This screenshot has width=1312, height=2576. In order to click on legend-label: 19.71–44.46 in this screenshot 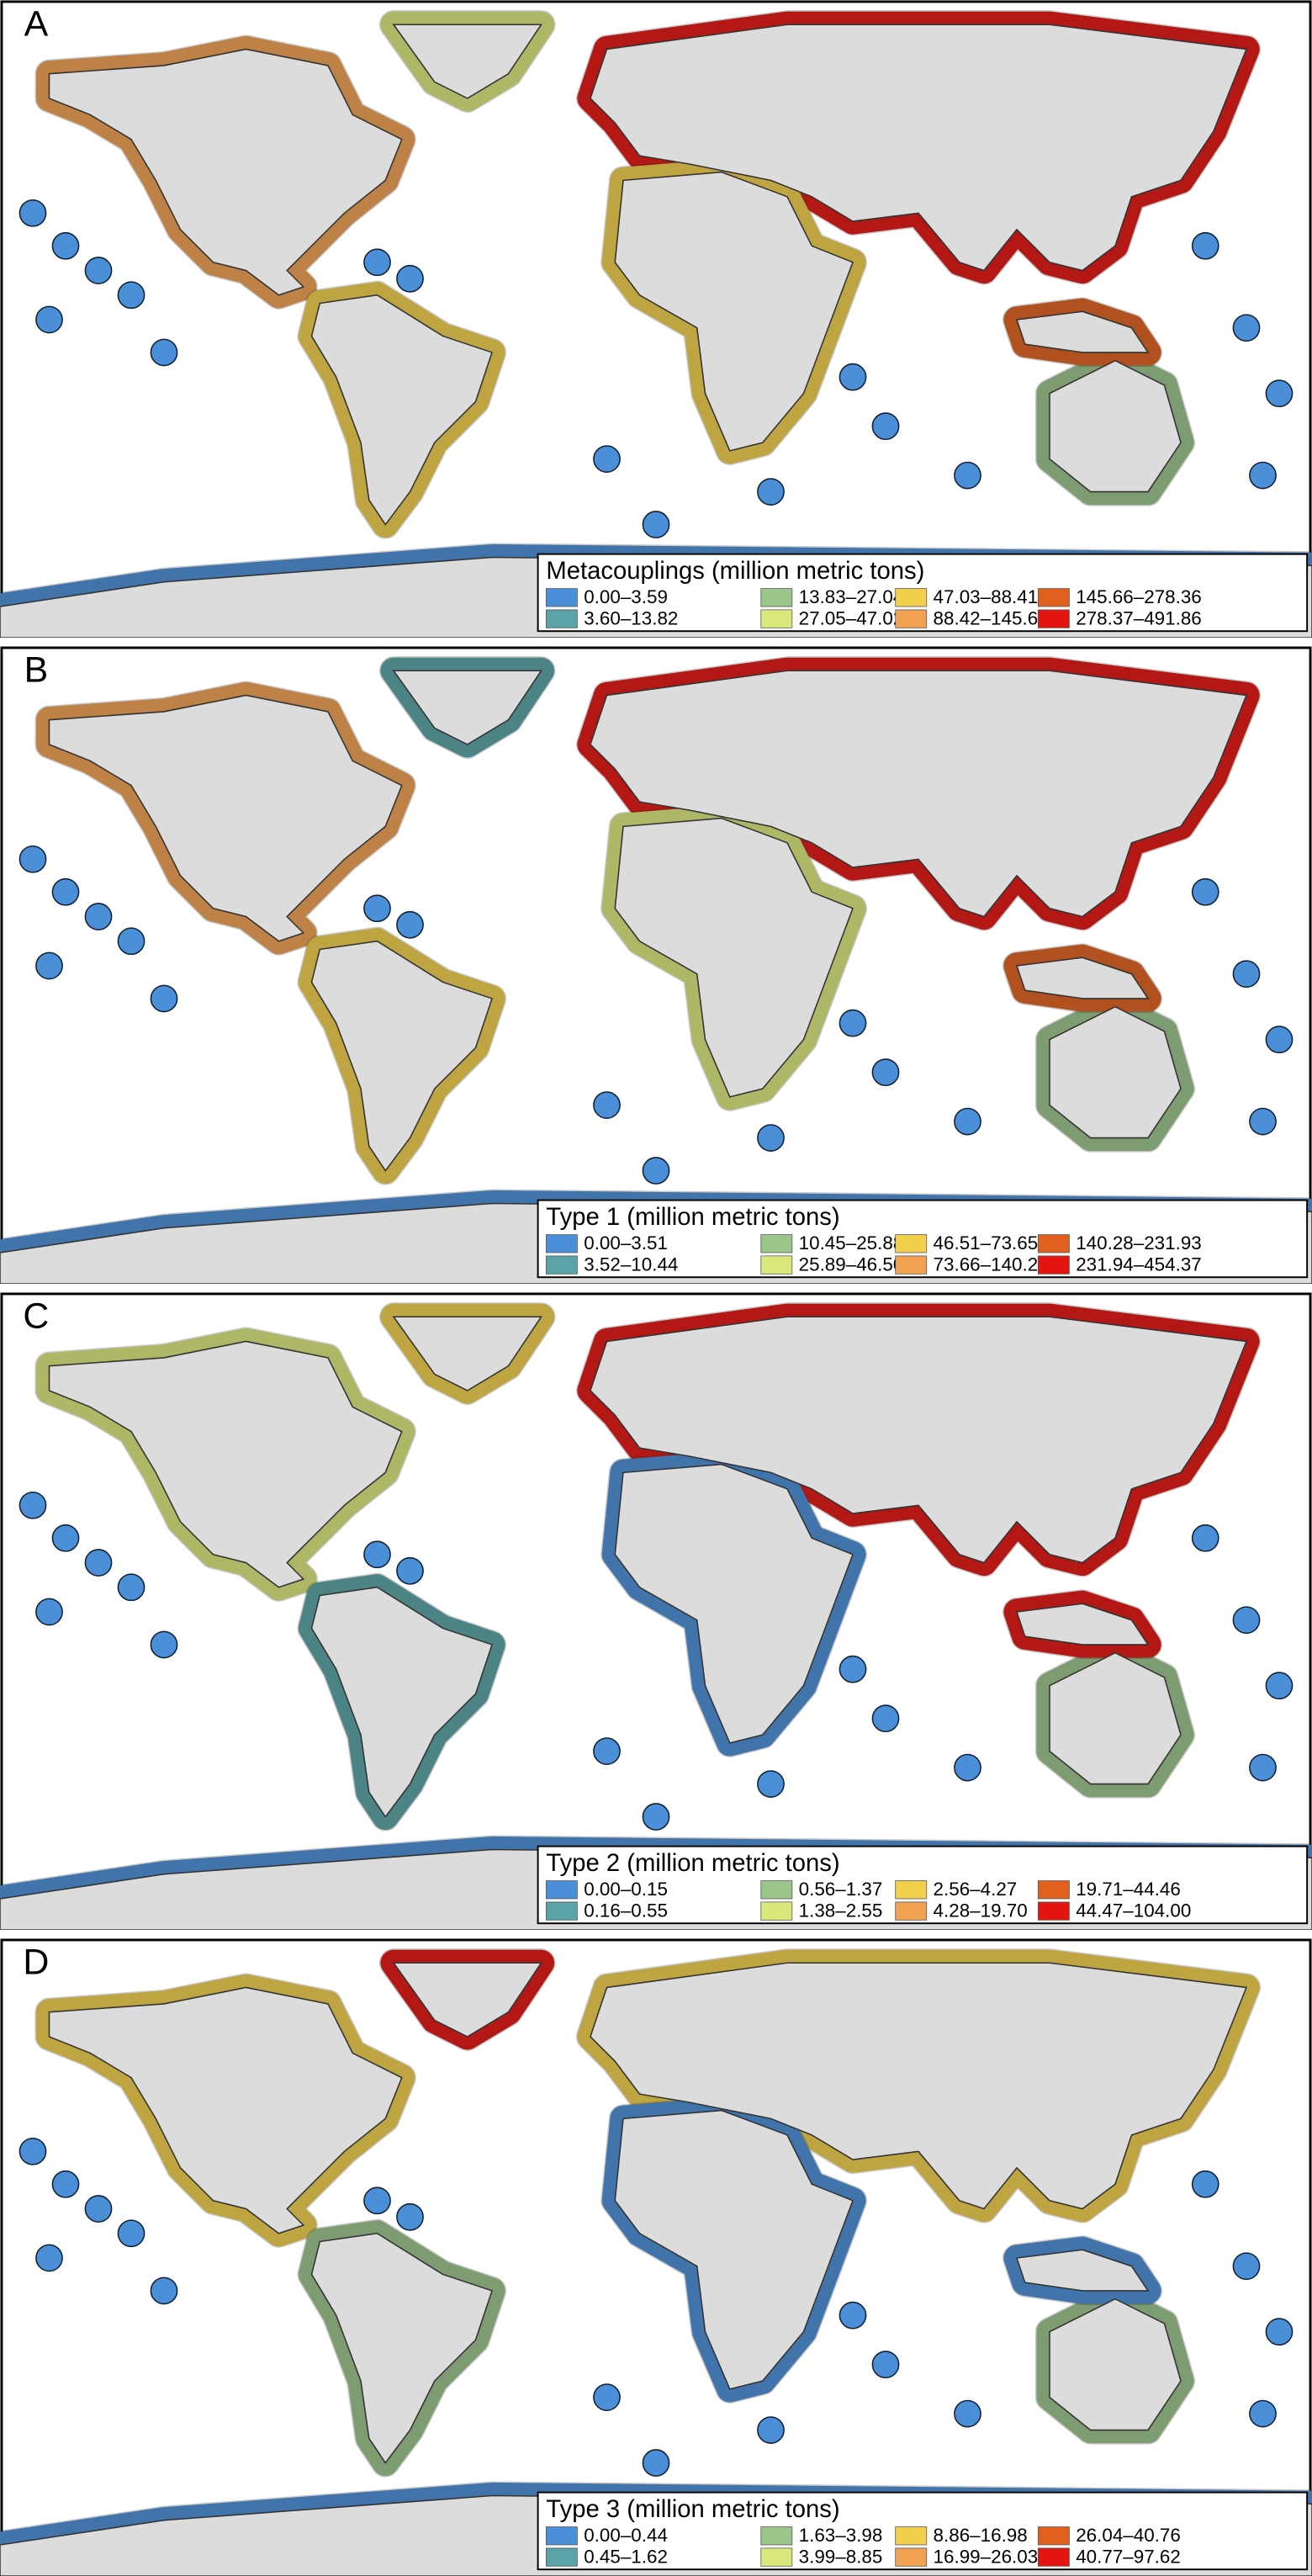, I will do `click(1128, 1890)`.